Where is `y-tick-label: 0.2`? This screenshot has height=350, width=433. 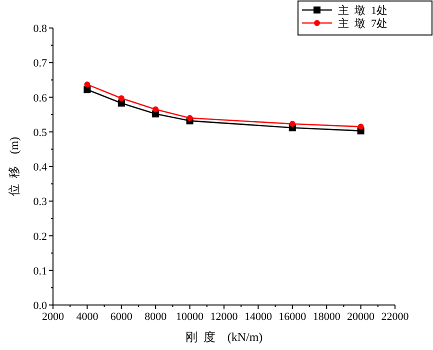
y-tick-label: 0.2 is located at coordinates (40, 236).